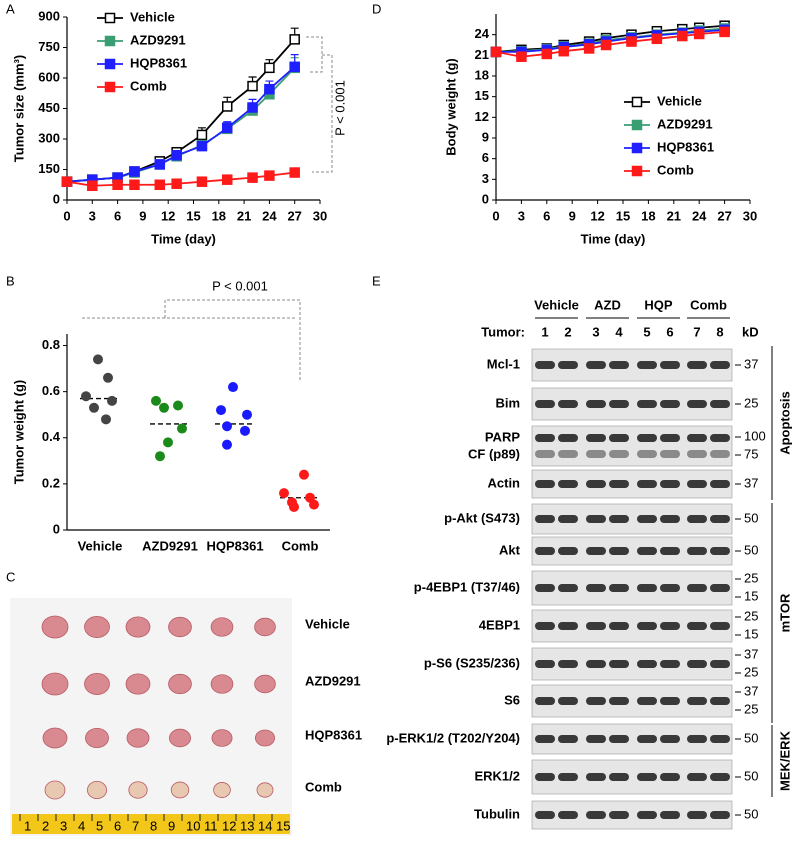 The height and width of the screenshot is (857, 800). What do you see at coordinates (708, 304) in the screenshot?
I see `blot-group: Comb` at bounding box center [708, 304].